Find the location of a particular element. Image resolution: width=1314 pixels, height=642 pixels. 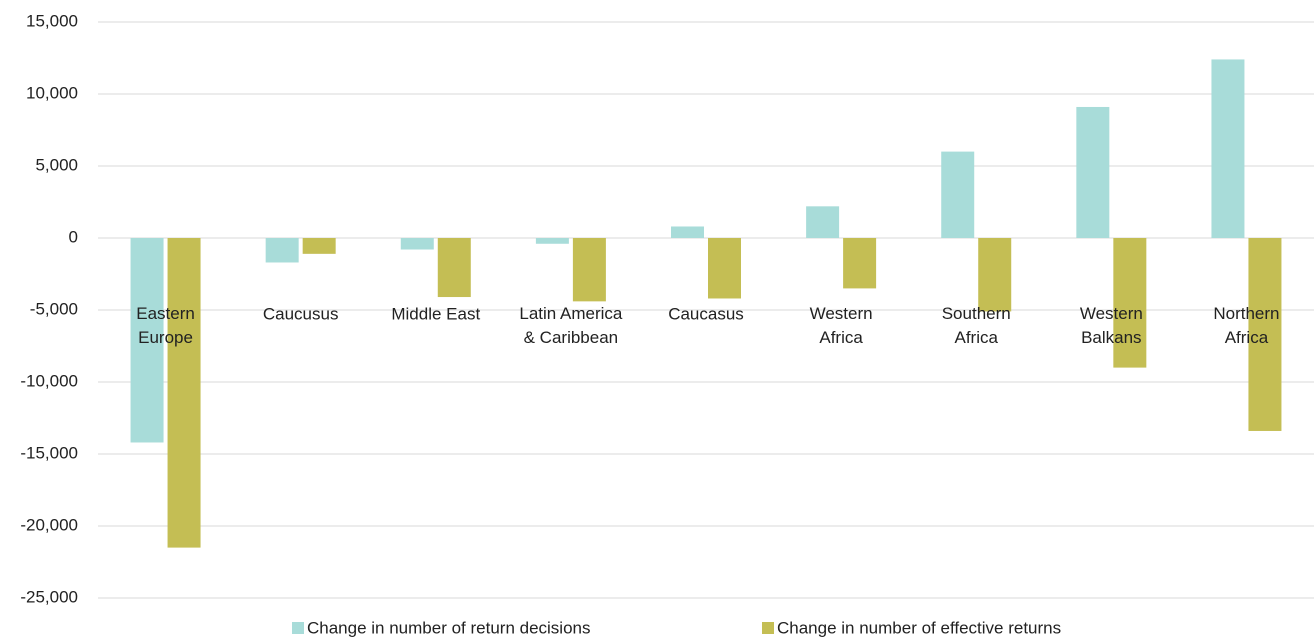

x-tick-label: Eastern Europe is located at coordinates (165, 325).